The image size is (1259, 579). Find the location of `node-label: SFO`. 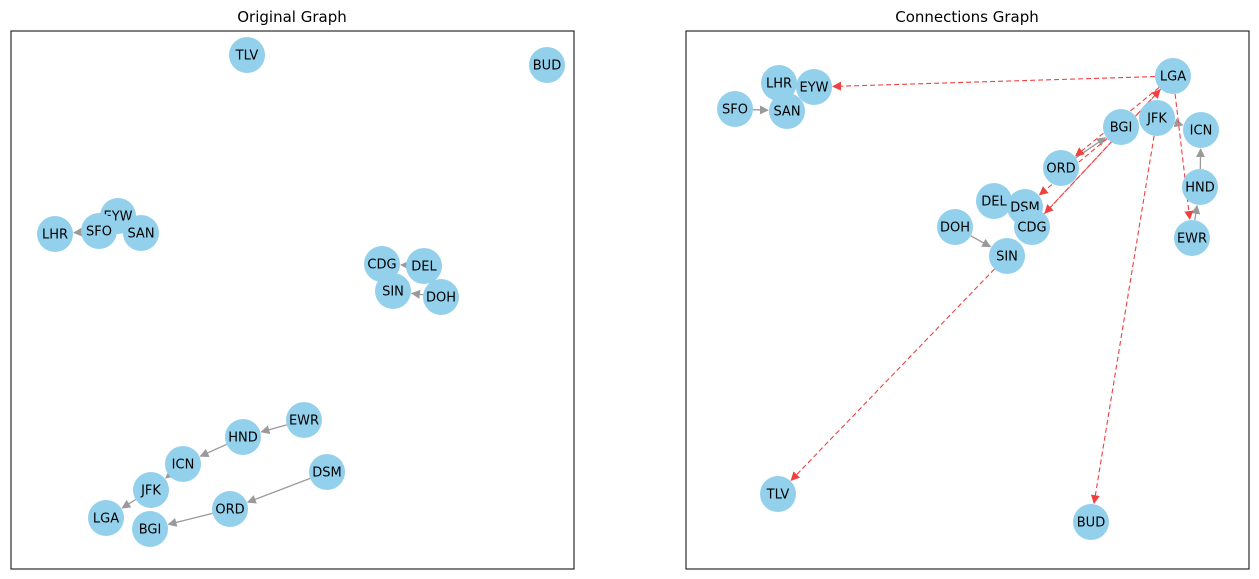

node-label: SFO is located at coordinates (735, 110).